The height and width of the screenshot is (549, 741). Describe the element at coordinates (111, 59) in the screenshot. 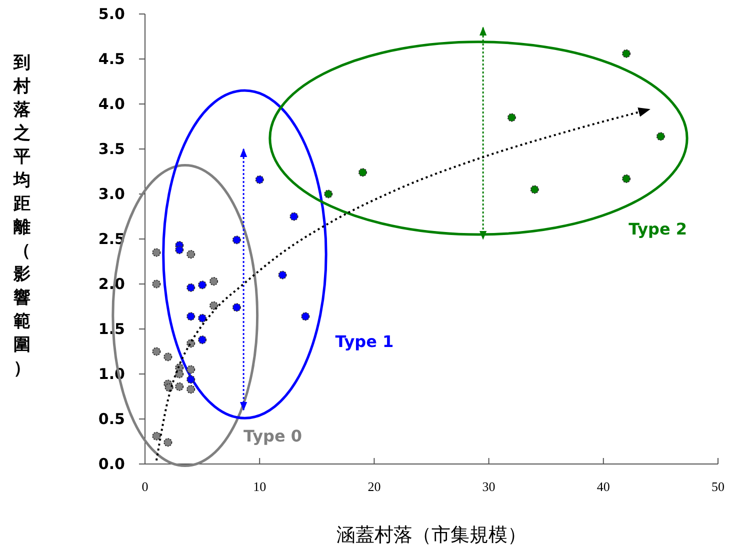

I see `y-tick-label: 4.5` at that location.